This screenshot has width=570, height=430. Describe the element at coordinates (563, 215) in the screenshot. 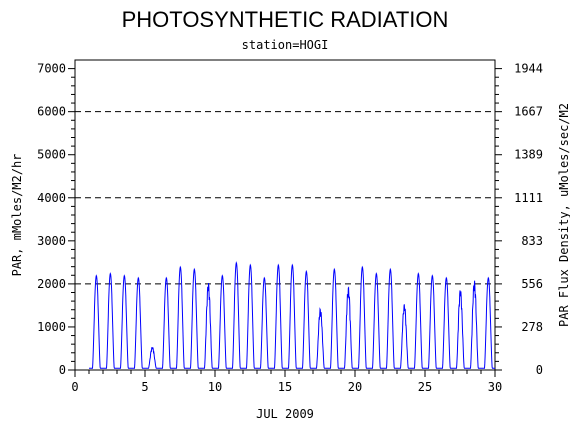

I see `y2-axis-label: PAR Flux Density, uMoles/sec/M2` at that location.